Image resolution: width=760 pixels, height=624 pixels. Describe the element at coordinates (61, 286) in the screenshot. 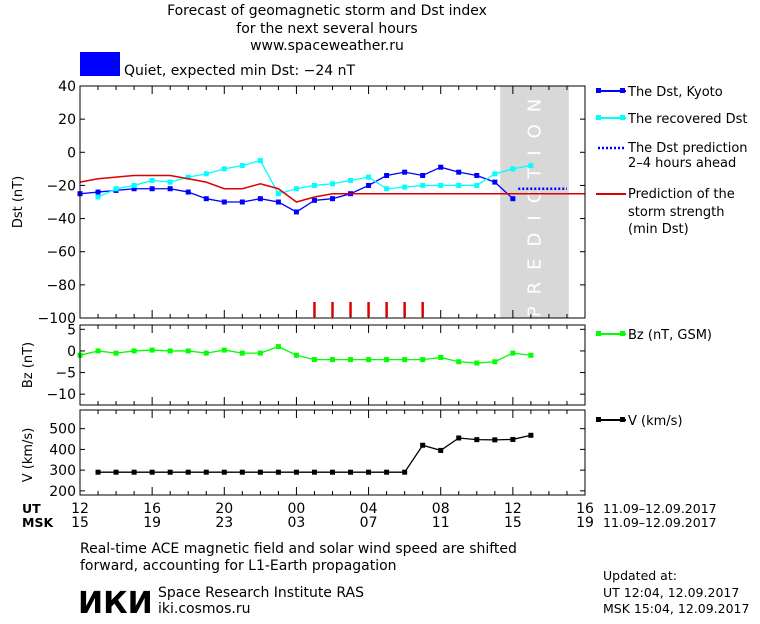

I see `y-tick-label: −80` at that location.